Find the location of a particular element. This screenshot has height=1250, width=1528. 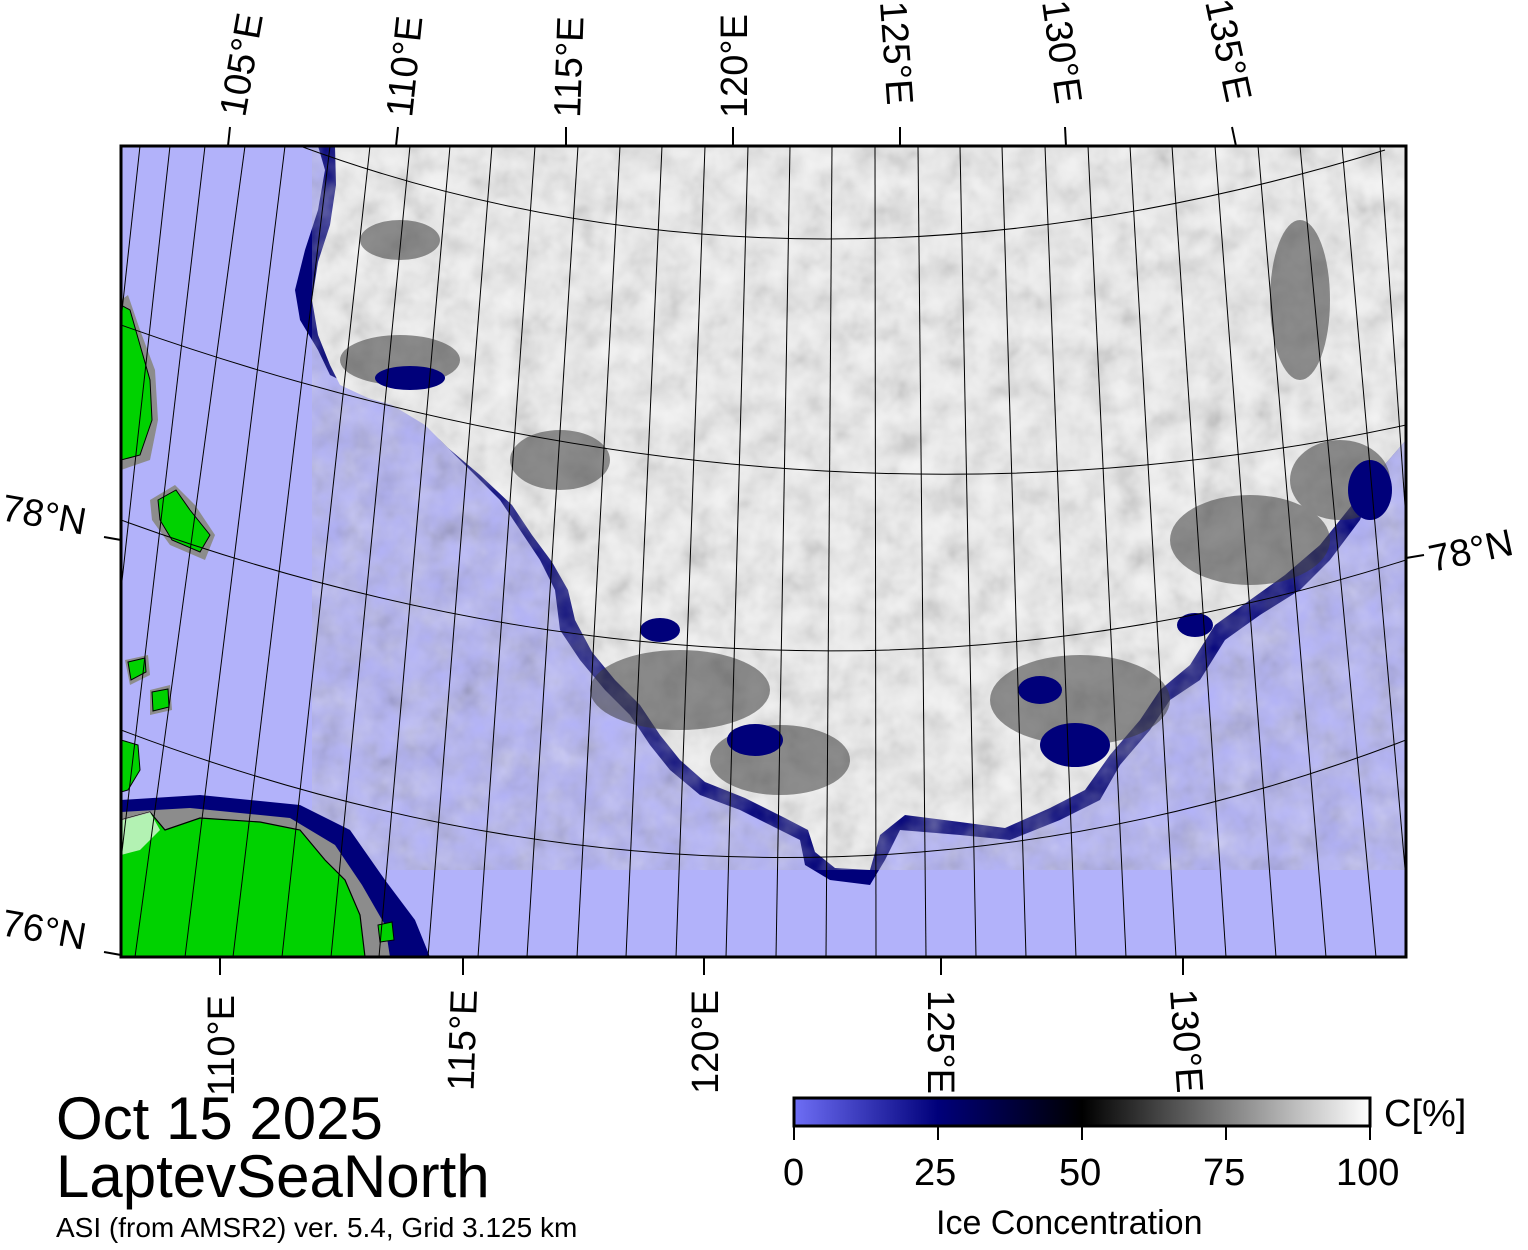

lon-label-bottom-115: 115°E is located at coordinates (463, 1040).